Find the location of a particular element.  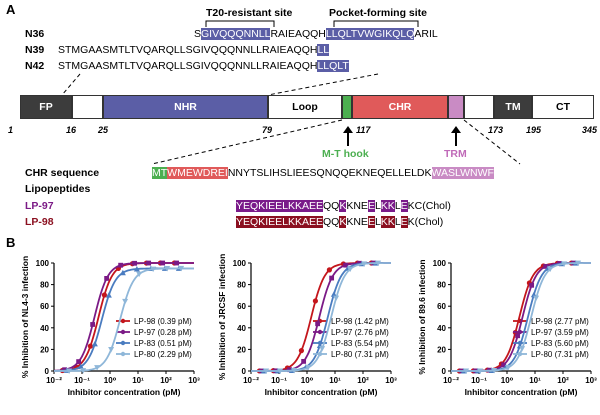

lp97-sequence: YEQKIEELKKAEEQQKKNEELKKLEKC(Chol) is located at coordinates (343, 206).